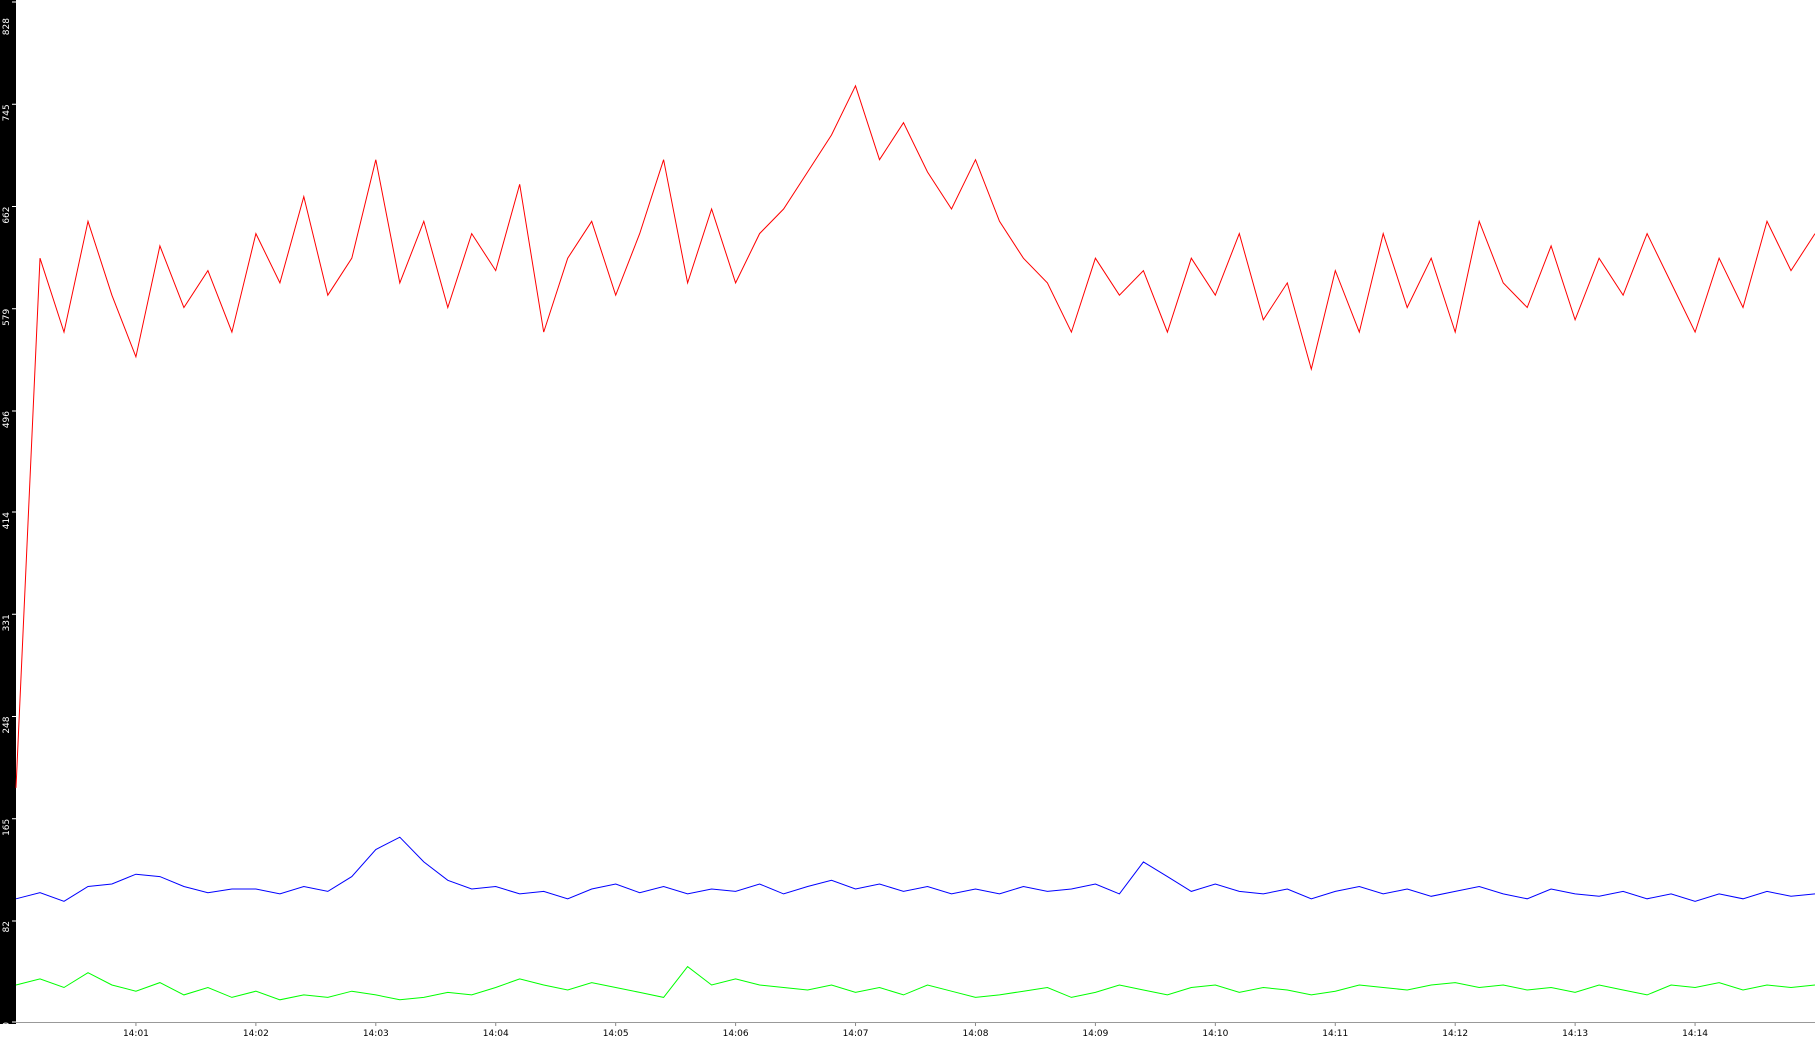 This screenshot has height=1039, width=1815. I want to click on x-tick-label: 14:13, so click(1575, 1034).